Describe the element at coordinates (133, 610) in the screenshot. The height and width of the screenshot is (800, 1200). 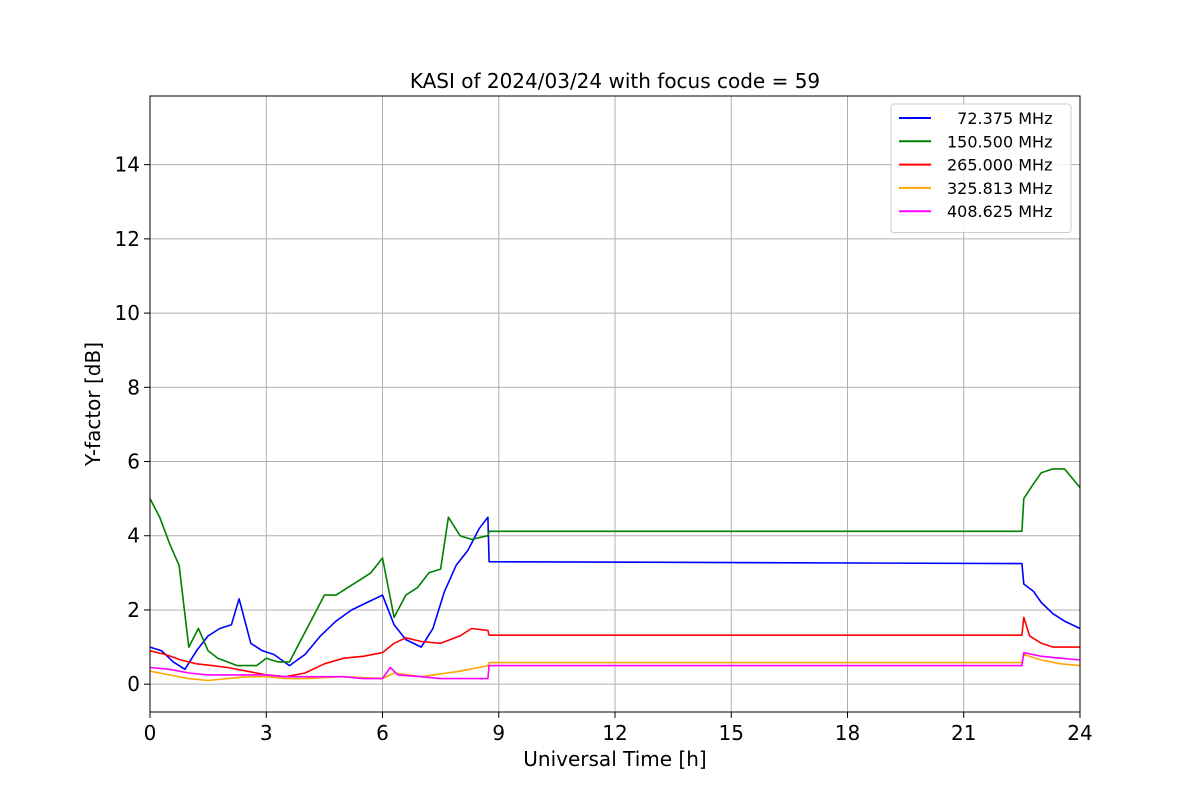
I see `y-tick-label: 2` at that location.